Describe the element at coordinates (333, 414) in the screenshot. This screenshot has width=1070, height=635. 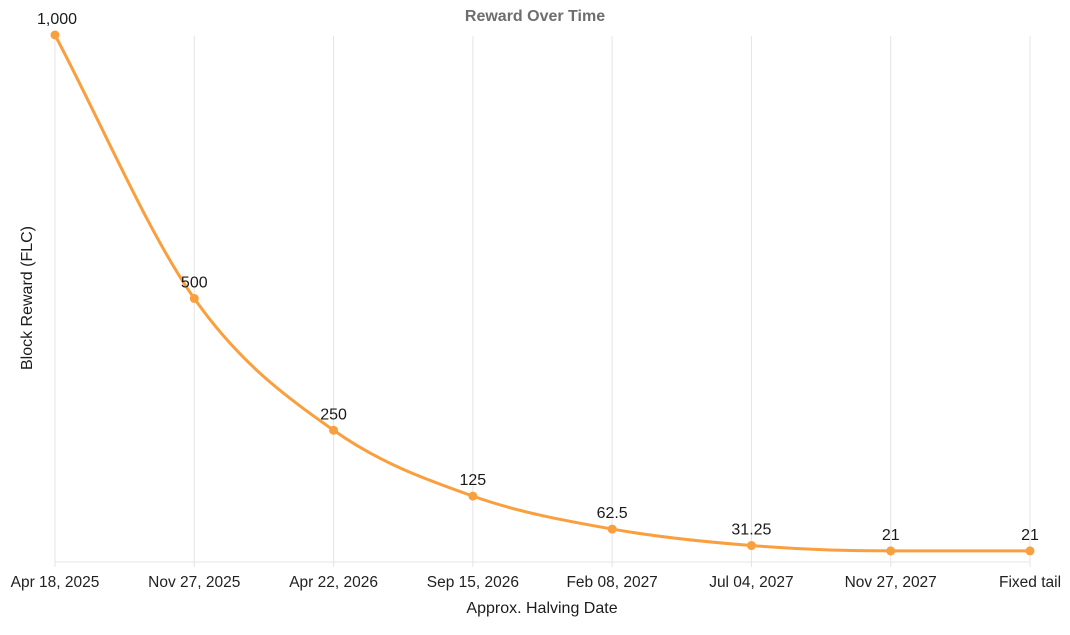
I see `data-point-label: 250` at that location.